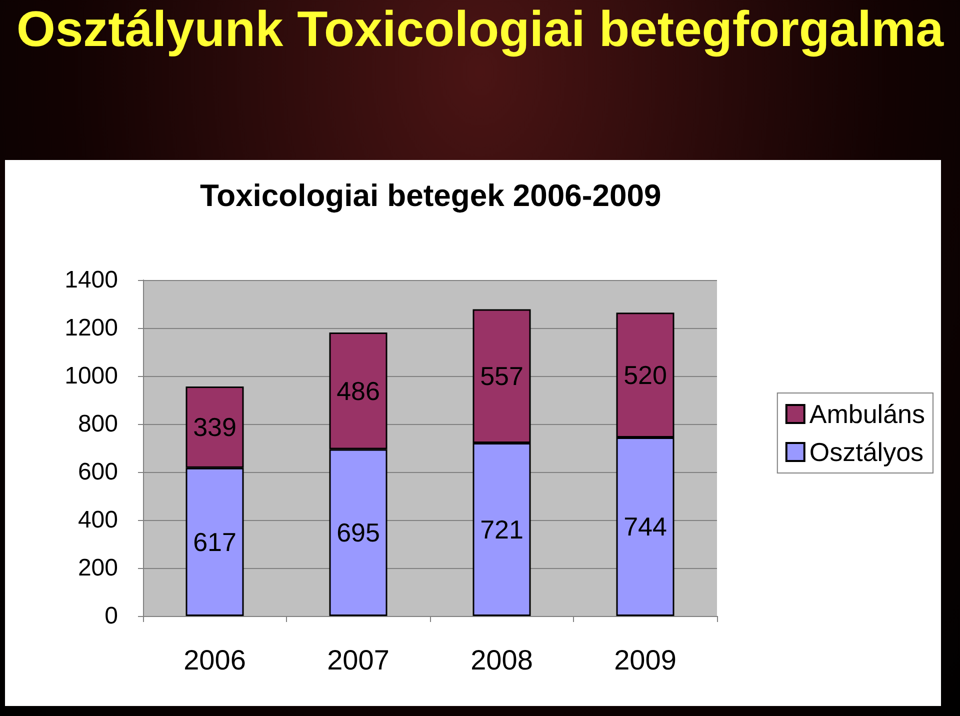  What do you see at coordinates (867, 414) in the screenshot?
I see `legend-label: Ambuláns` at bounding box center [867, 414].